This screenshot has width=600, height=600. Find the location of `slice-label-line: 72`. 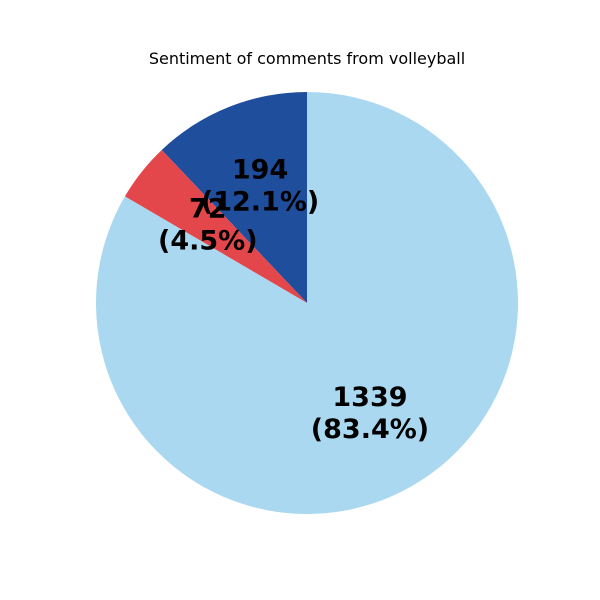

slice-label-line: 72 is located at coordinates (208, 208).